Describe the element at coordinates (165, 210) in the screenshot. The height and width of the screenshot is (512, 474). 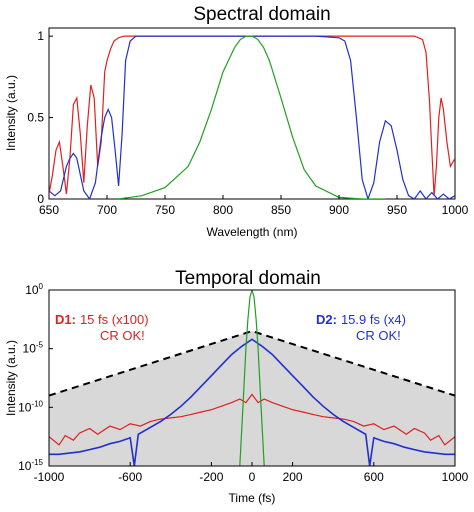
I see `spectral-x-tick-label: 750` at that location.